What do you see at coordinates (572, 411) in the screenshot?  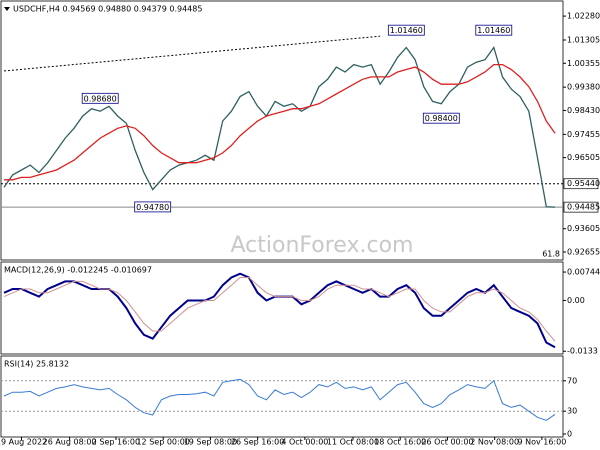 I see `y-tick-label: 30` at bounding box center [572, 411].